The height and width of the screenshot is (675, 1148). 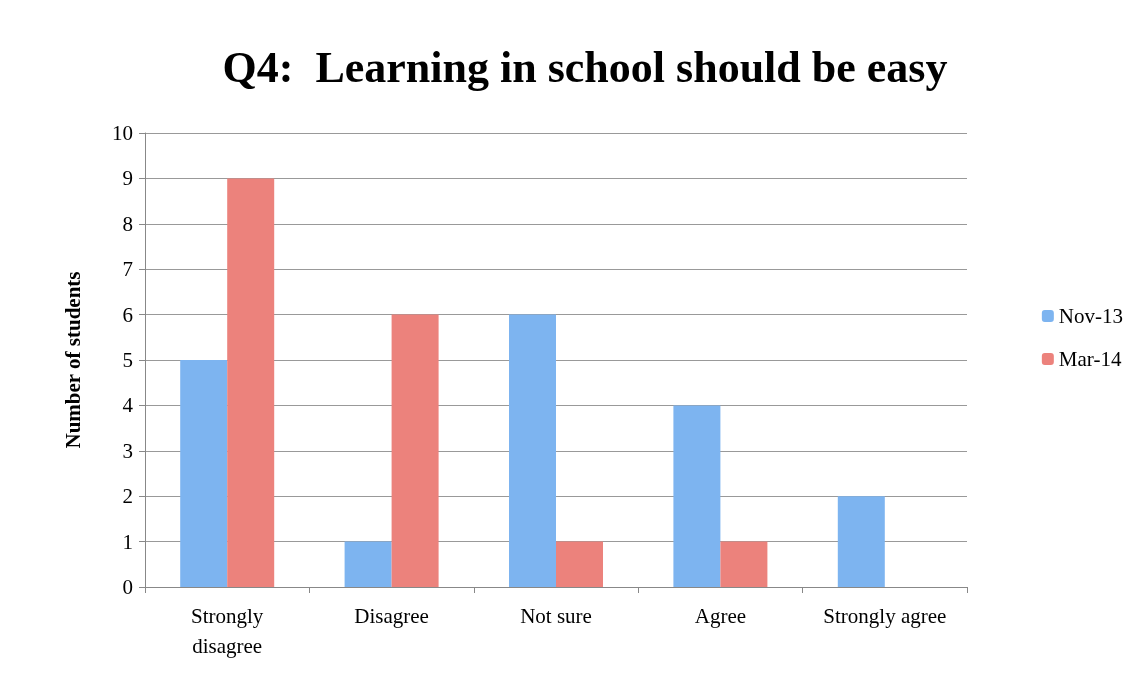 I want to click on legend-label: Mar-14, so click(x=1090, y=359).